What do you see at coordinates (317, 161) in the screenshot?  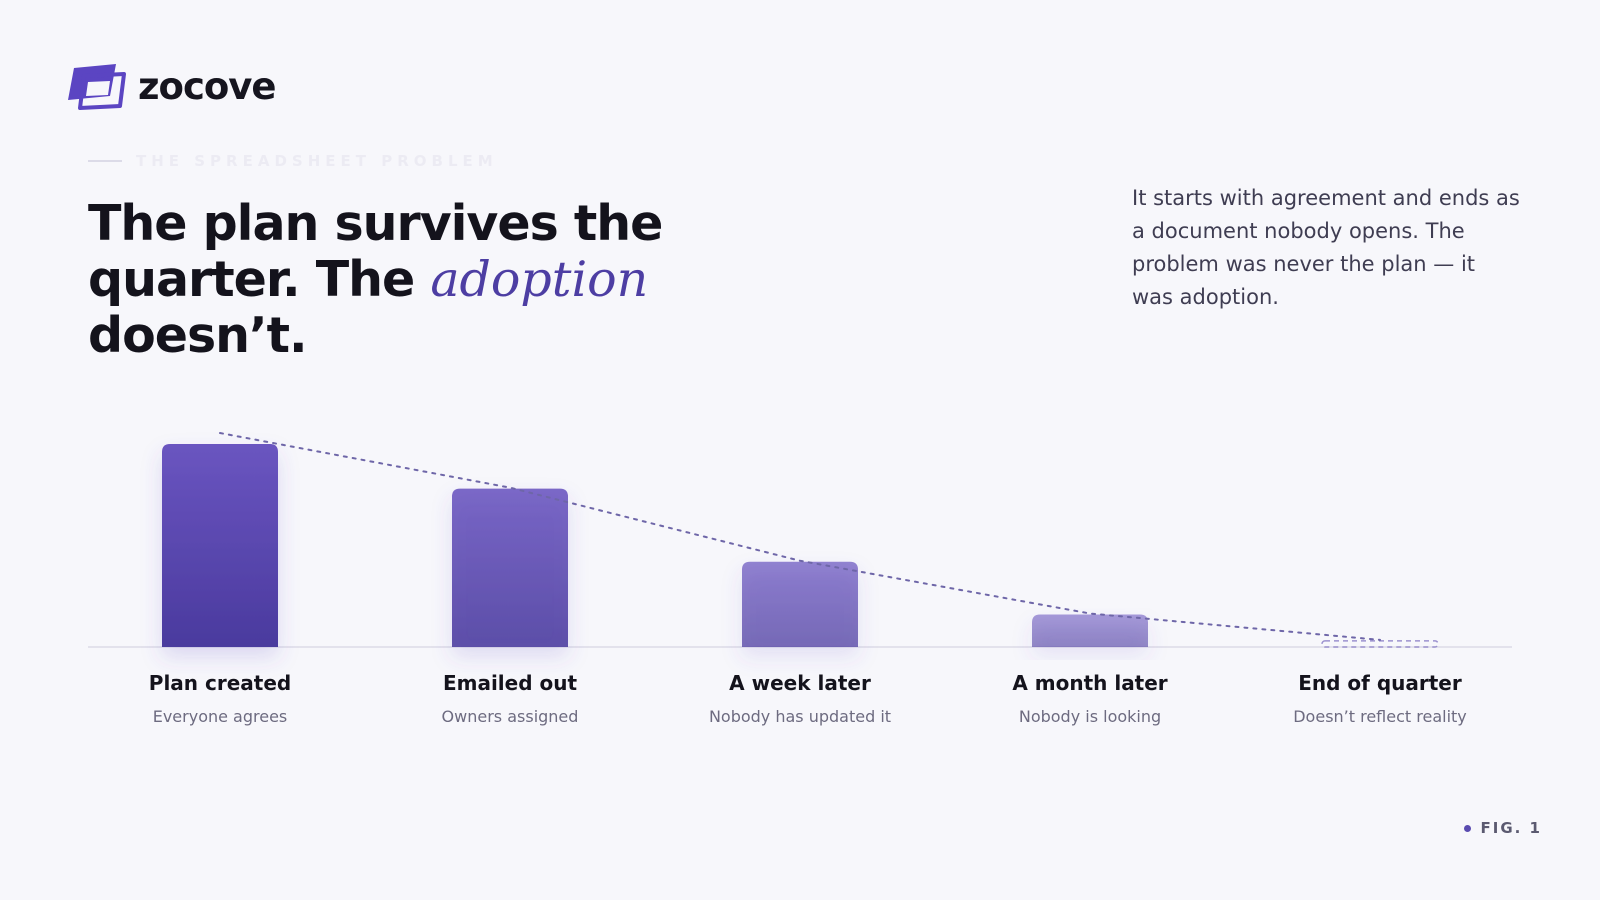 I see `eyebrow-text: THE SPREADSHEET PROBLEM` at bounding box center [317, 161].